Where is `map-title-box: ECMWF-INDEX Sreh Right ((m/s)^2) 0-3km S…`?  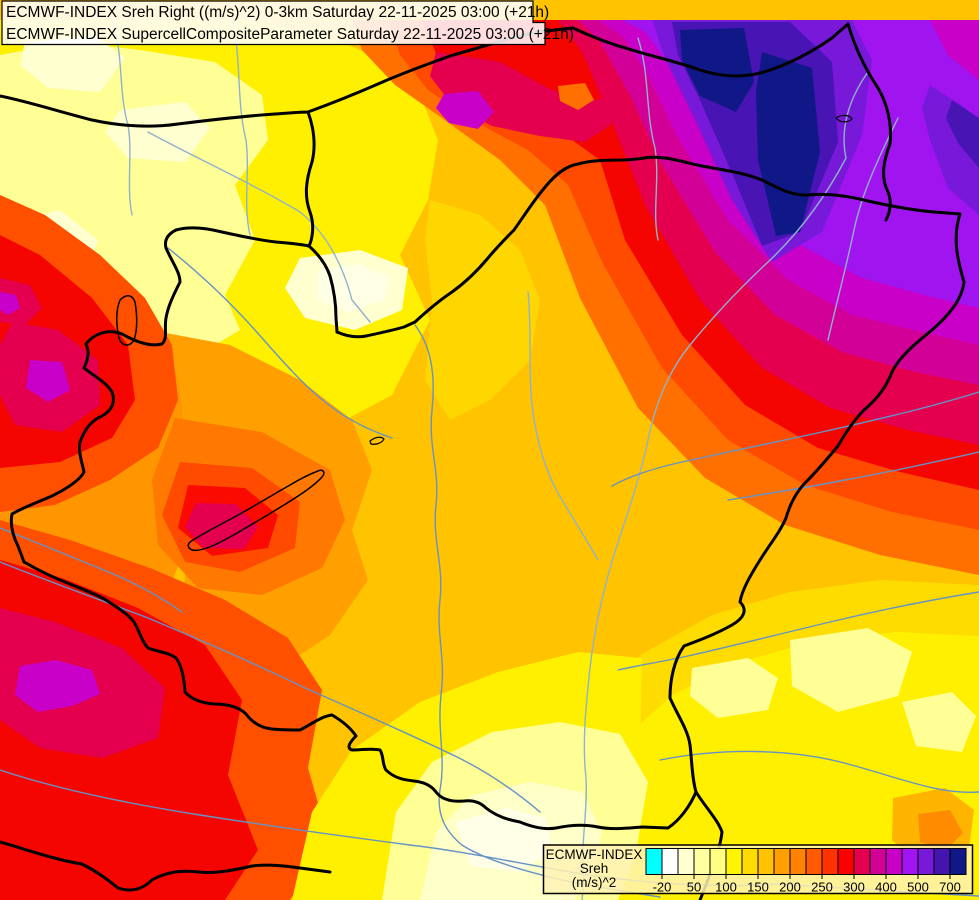
map-title-box: ECMWF-INDEX Sreh Right ((m/s)^2) 0-3km S… is located at coordinates (287, 23).